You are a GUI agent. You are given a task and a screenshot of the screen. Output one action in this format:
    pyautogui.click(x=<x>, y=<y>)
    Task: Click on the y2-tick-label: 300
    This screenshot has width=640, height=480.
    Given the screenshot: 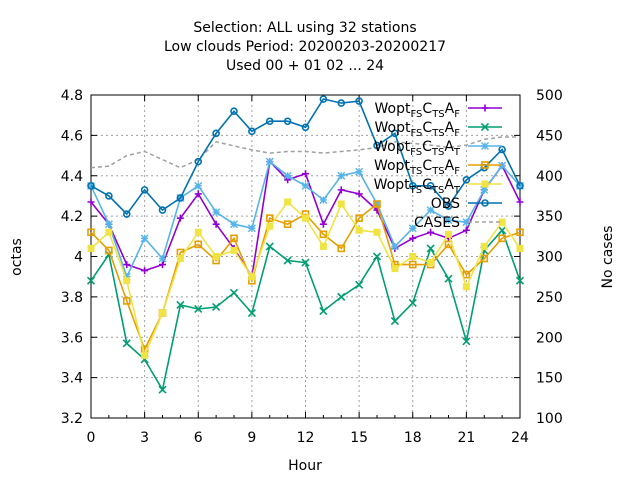 What is the action you would take?
    pyautogui.click(x=549, y=258)
    